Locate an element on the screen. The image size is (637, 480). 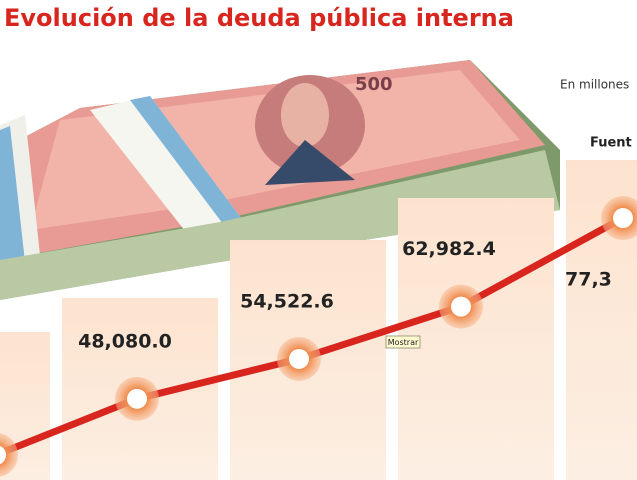
source-note: Fuent is located at coordinates (611, 143).